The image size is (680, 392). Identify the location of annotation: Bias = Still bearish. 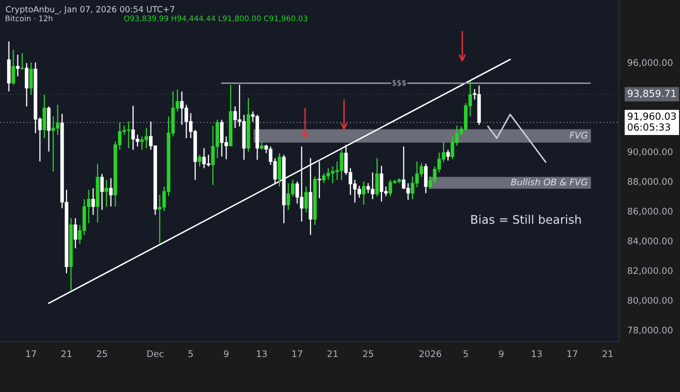
(526, 219).